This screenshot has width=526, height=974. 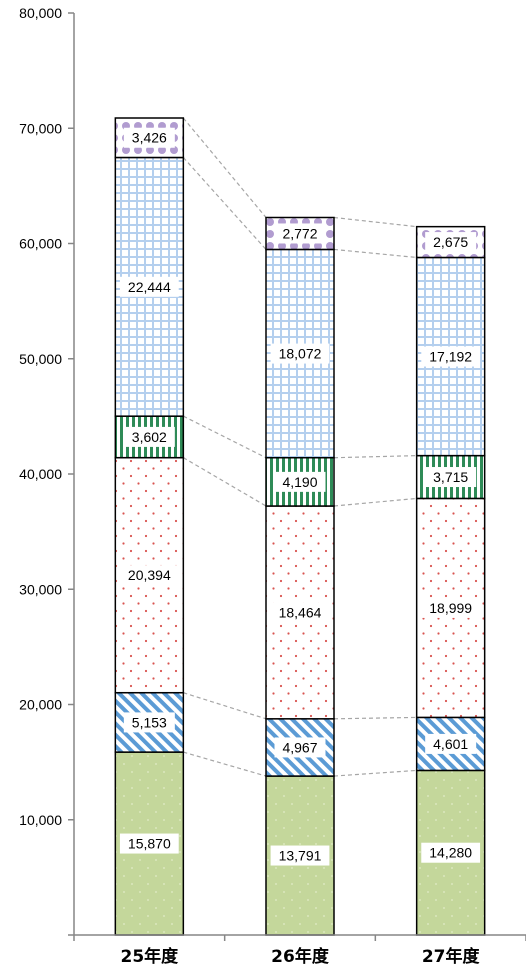 I want to click on data-label: 4,190, so click(x=299, y=482).